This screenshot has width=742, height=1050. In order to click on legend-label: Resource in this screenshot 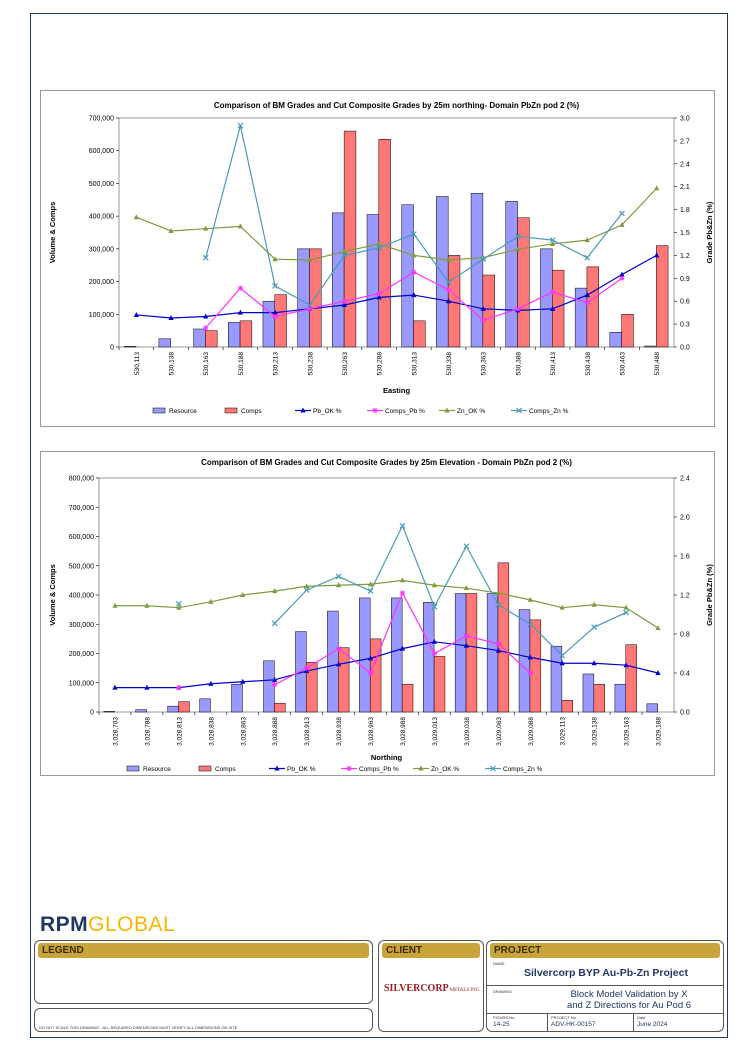, I will do `click(183, 411)`.